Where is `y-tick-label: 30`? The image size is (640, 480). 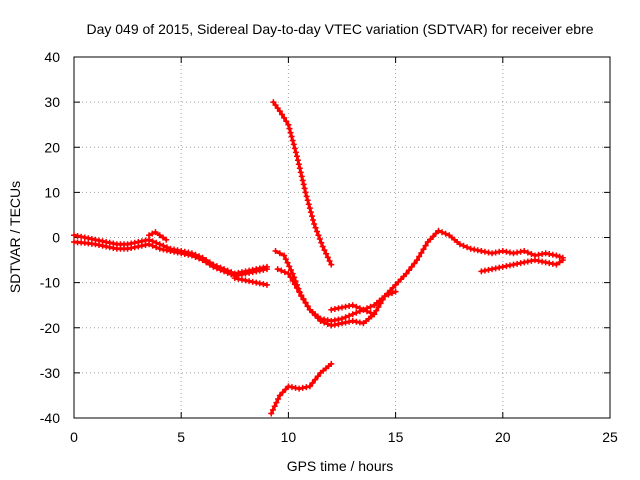 y-tick-label: 30 is located at coordinates (52, 102).